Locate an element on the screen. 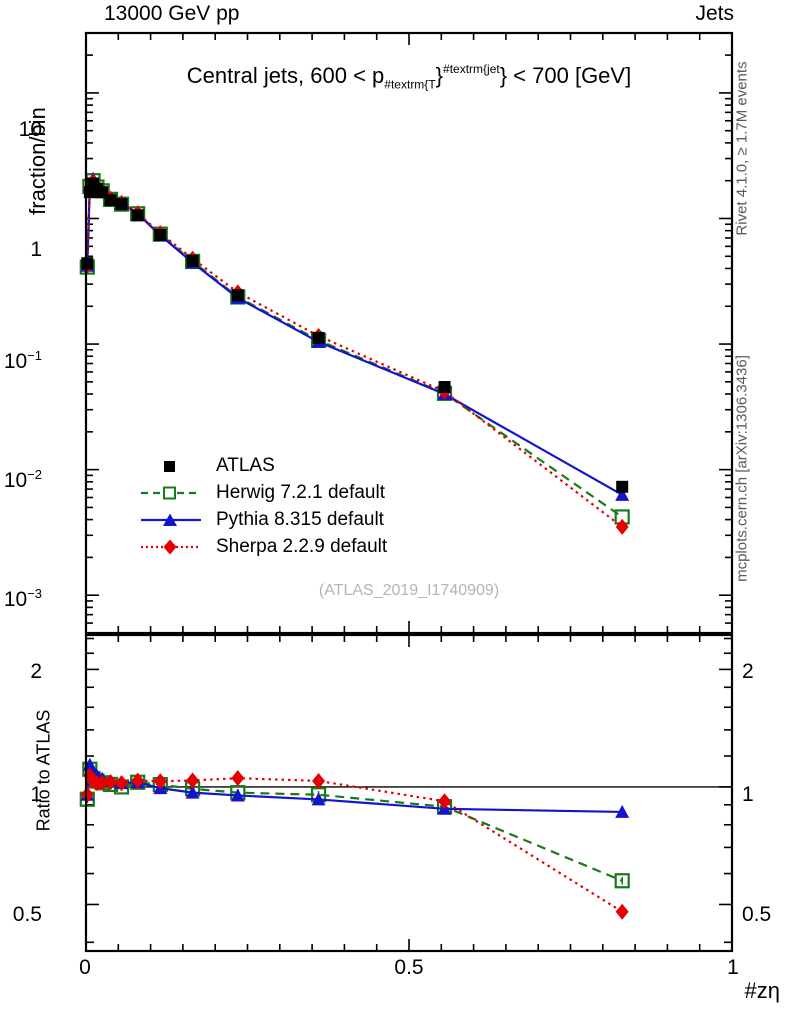  y-tick-label-main-4: 10⁻³ is located at coordinates (22, 598).